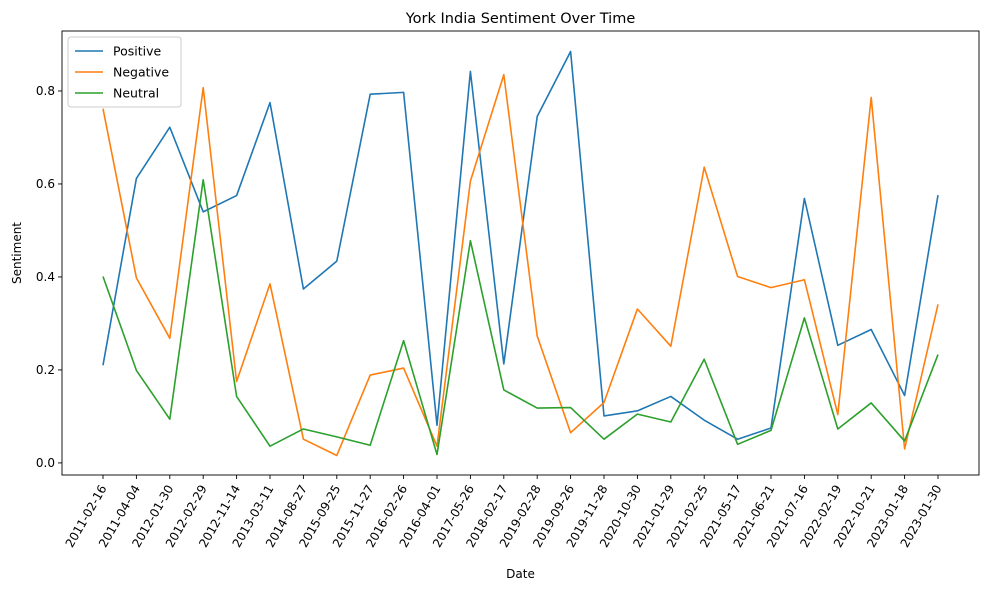 The height and width of the screenshot is (590, 989). What do you see at coordinates (520, 19) in the screenshot?
I see `chart-title: York India Sentiment Over Time` at bounding box center [520, 19].